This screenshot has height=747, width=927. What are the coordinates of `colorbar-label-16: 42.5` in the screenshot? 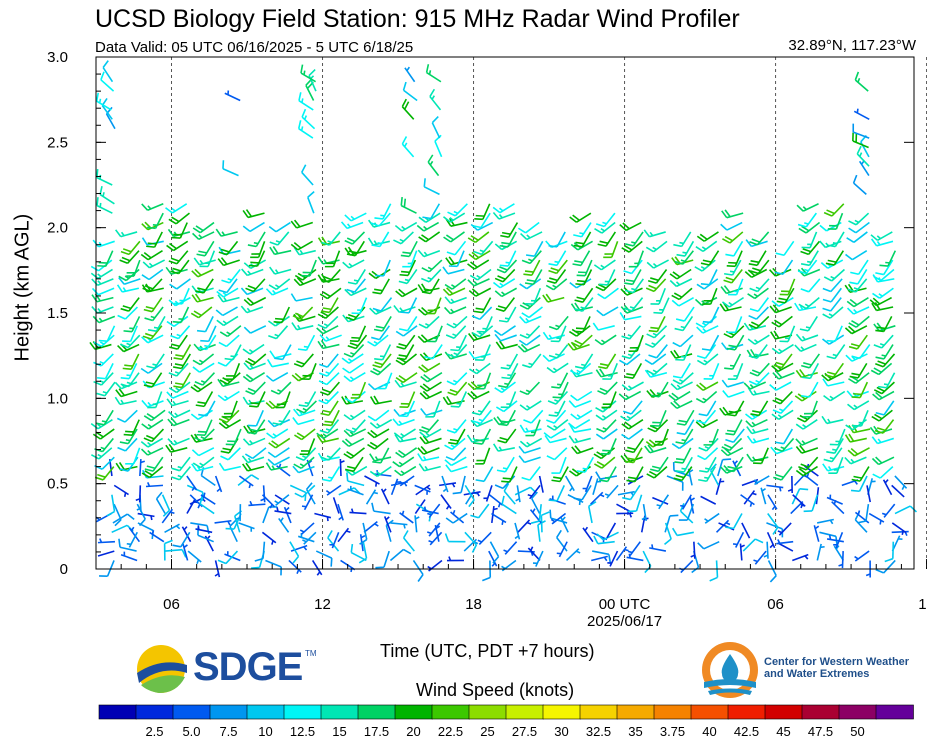 It's located at (746, 731).